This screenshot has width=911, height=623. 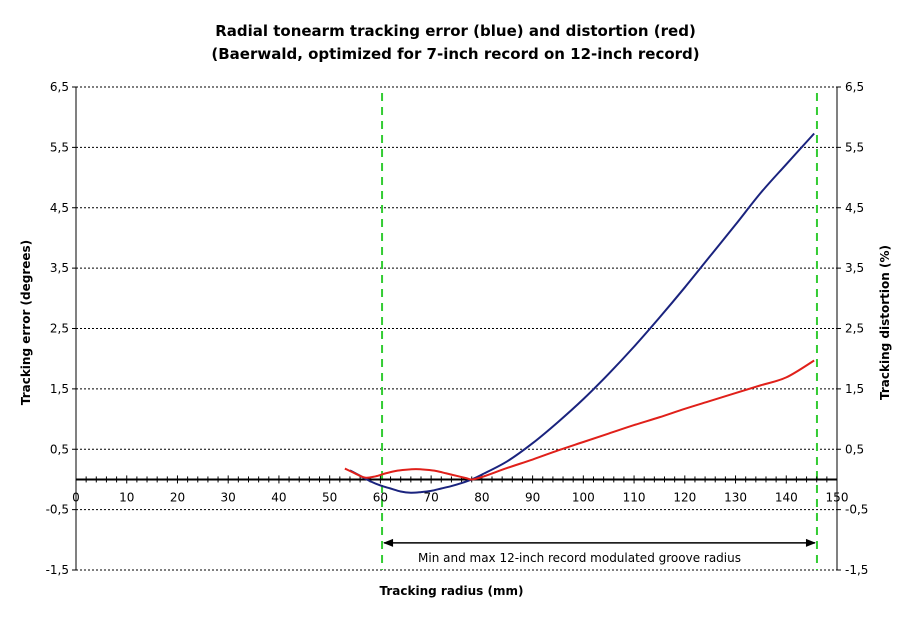 What do you see at coordinates (854, 389) in the screenshot?
I see `y-tick-label-right: 1,5` at bounding box center [854, 389].